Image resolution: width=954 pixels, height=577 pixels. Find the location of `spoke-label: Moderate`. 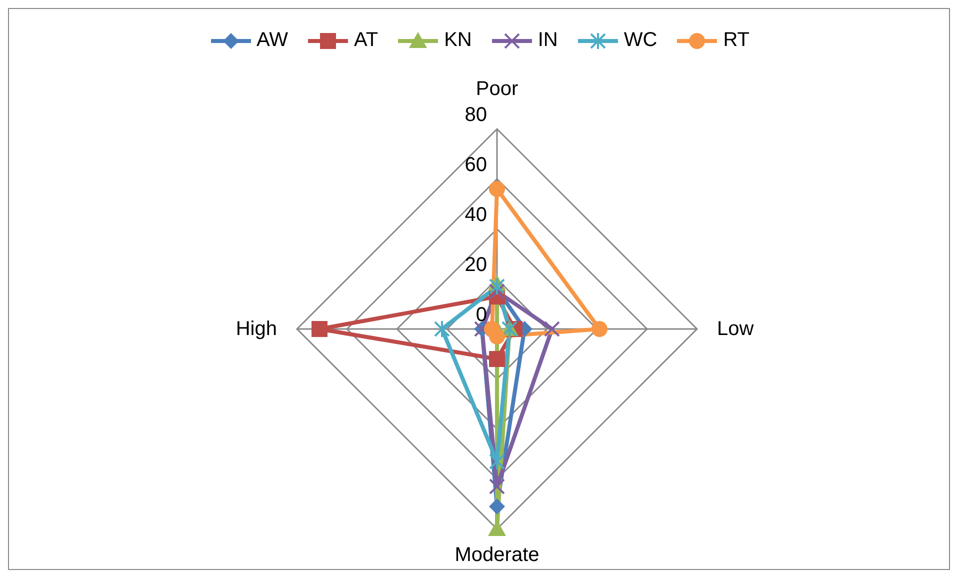

spoke-label: Moderate is located at coordinates (497, 555).